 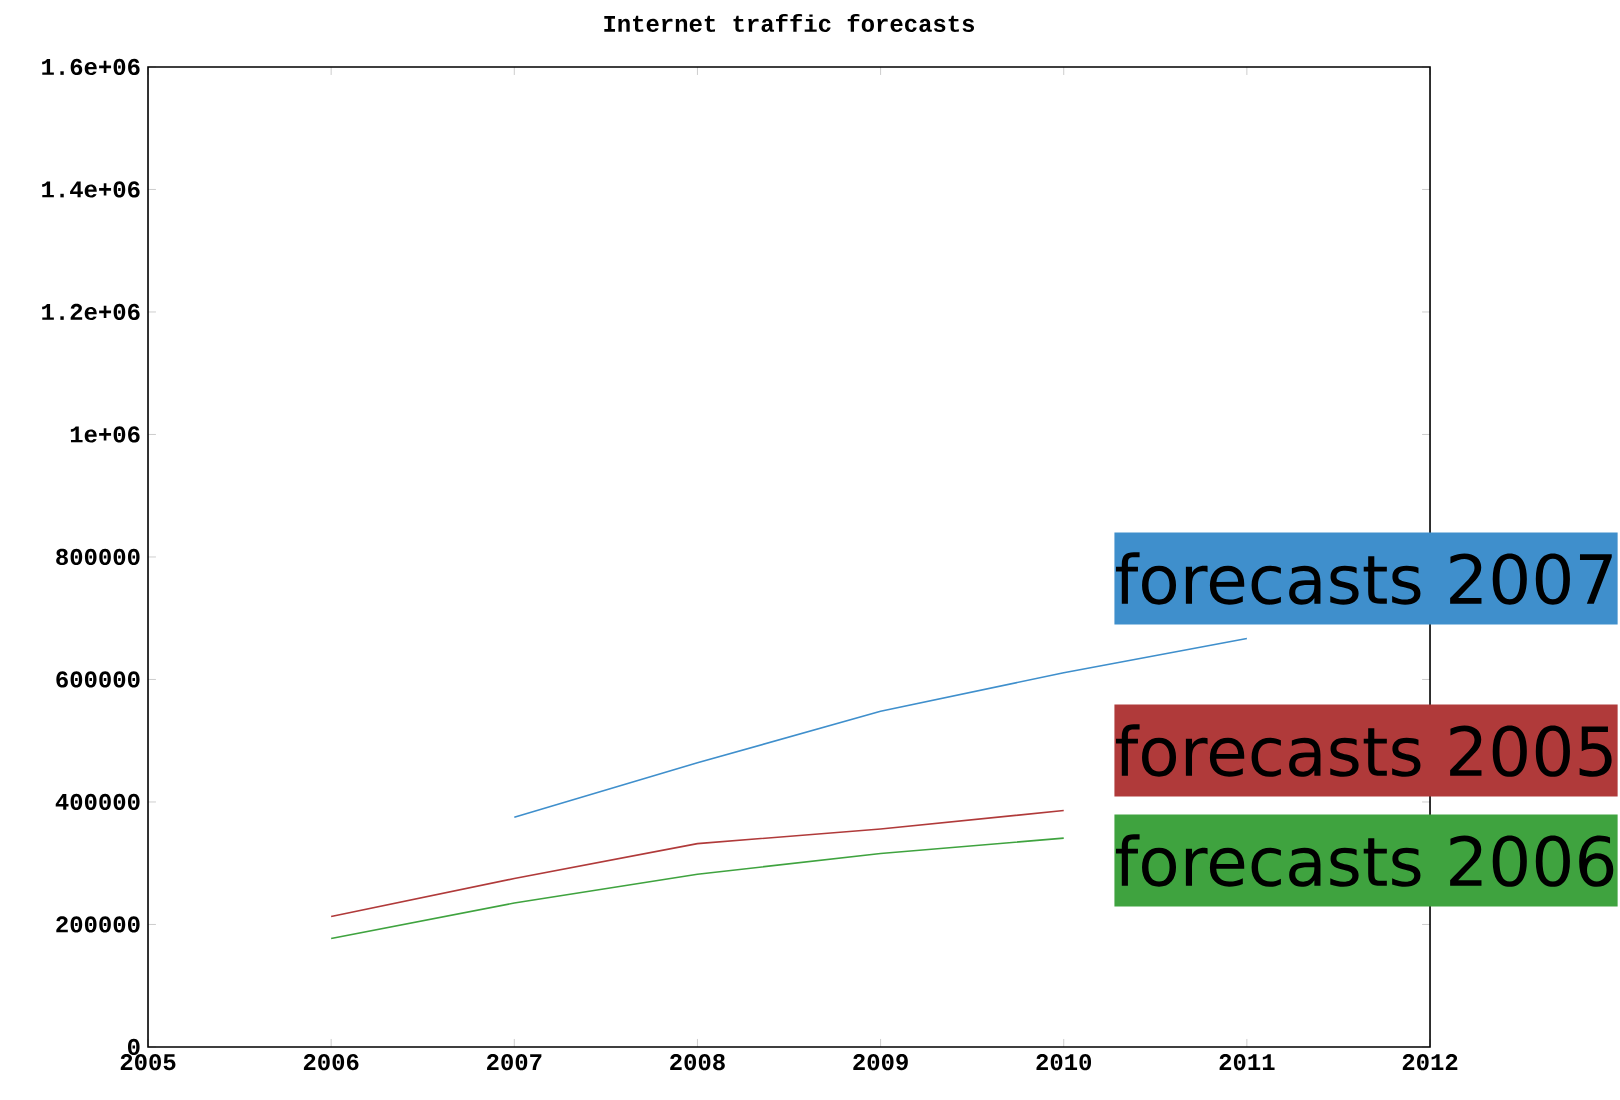 I want to click on y-tick-label: 1e+06, so click(x=105, y=434).